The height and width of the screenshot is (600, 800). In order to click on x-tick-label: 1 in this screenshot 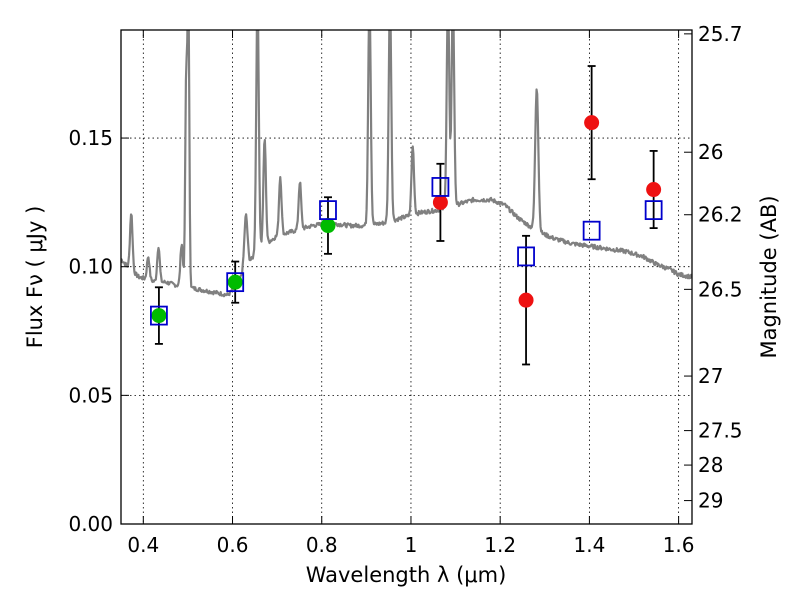, I will do `click(411, 545)`.